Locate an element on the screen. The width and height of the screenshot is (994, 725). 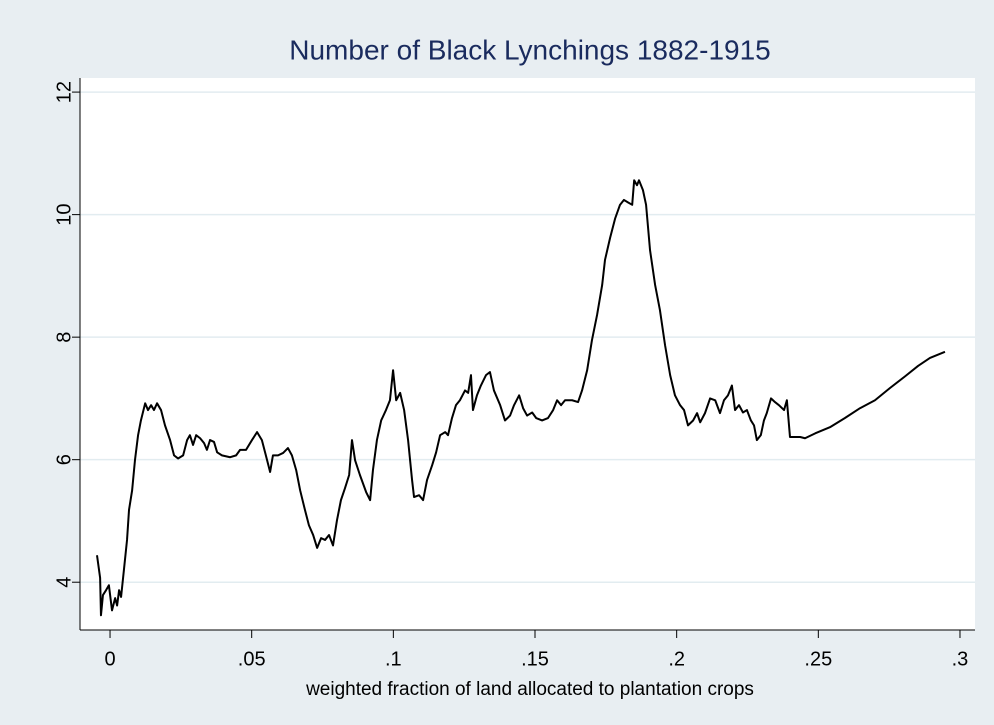
x-tick-label: .05 is located at coordinates (252, 659).